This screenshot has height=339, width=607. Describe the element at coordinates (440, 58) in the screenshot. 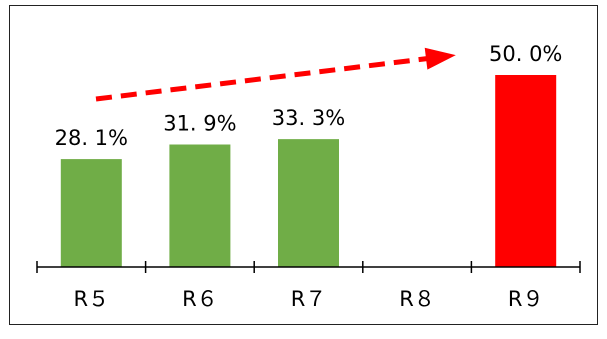

I see `trend-arrow-head` at that location.